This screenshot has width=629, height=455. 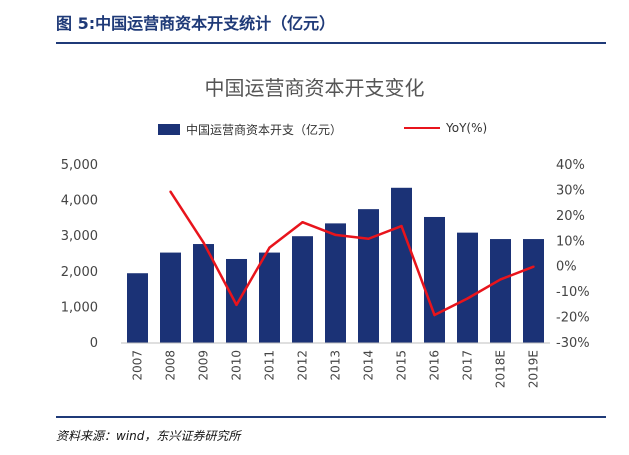 What do you see at coordinates (533, 266) in the screenshot?
I see `yoy-point-2019E` at bounding box center [533, 266].